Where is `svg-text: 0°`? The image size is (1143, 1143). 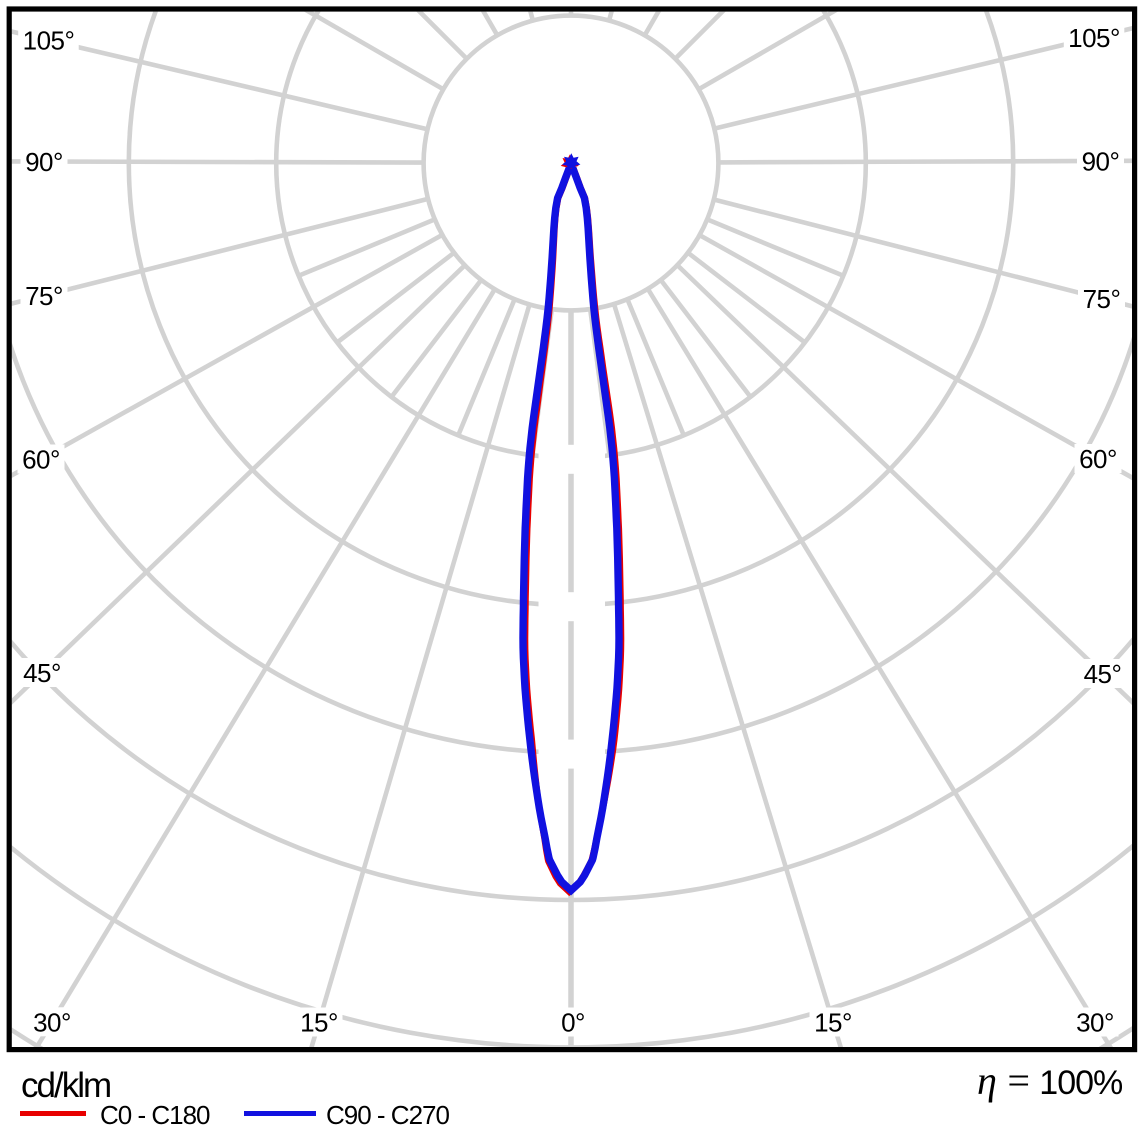
svg-text: 0° is located at coordinates (573, 1023).